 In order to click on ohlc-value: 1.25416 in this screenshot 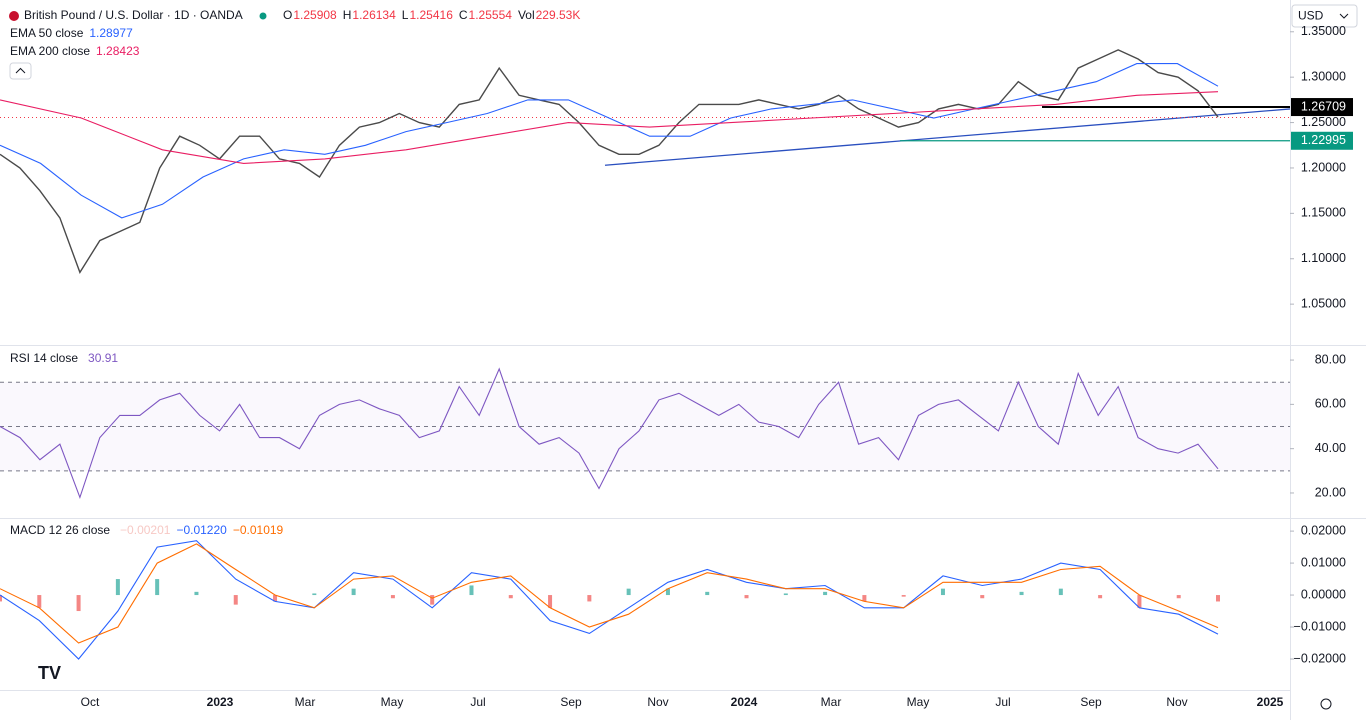, I will do `click(431, 15)`.